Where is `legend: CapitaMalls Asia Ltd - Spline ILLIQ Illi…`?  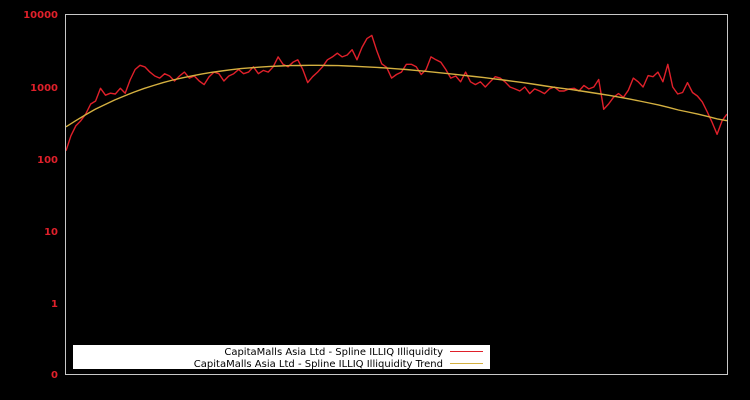
legend: CapitaMalls Asia Ltd - Spline ILLIQ Illi… is located at coordinates (281, 357).